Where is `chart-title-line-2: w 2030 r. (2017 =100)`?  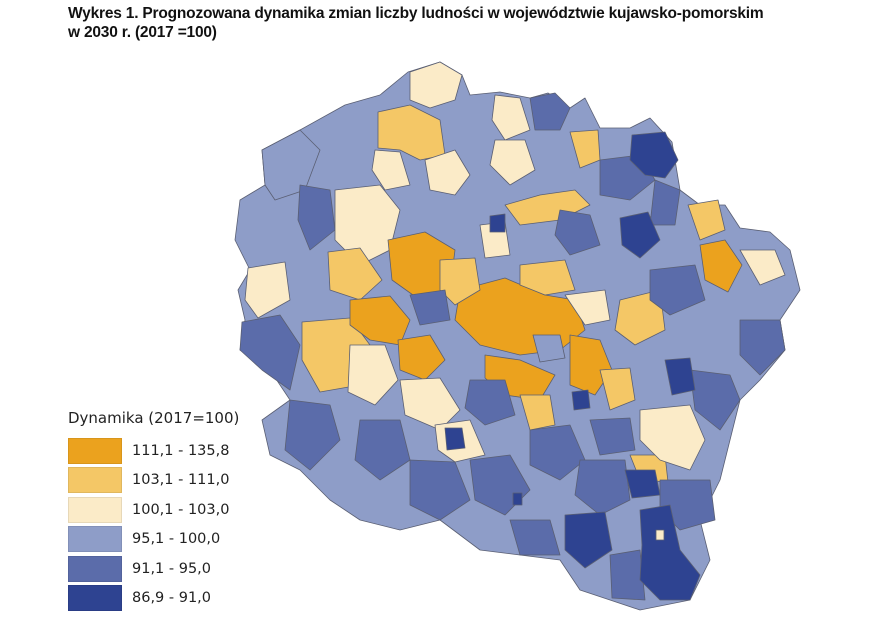 chart-title-line-2: w 2030 r. (2017 =100) is located at coordinates (142, 32).